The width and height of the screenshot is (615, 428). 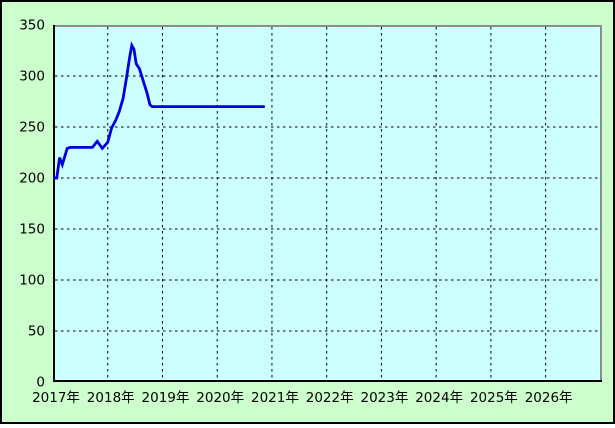 What do you see at coordinates (384, 398) in the screenshot?
I see `x-axis-tick-label: 2023年` at bounding box center [384, 398].